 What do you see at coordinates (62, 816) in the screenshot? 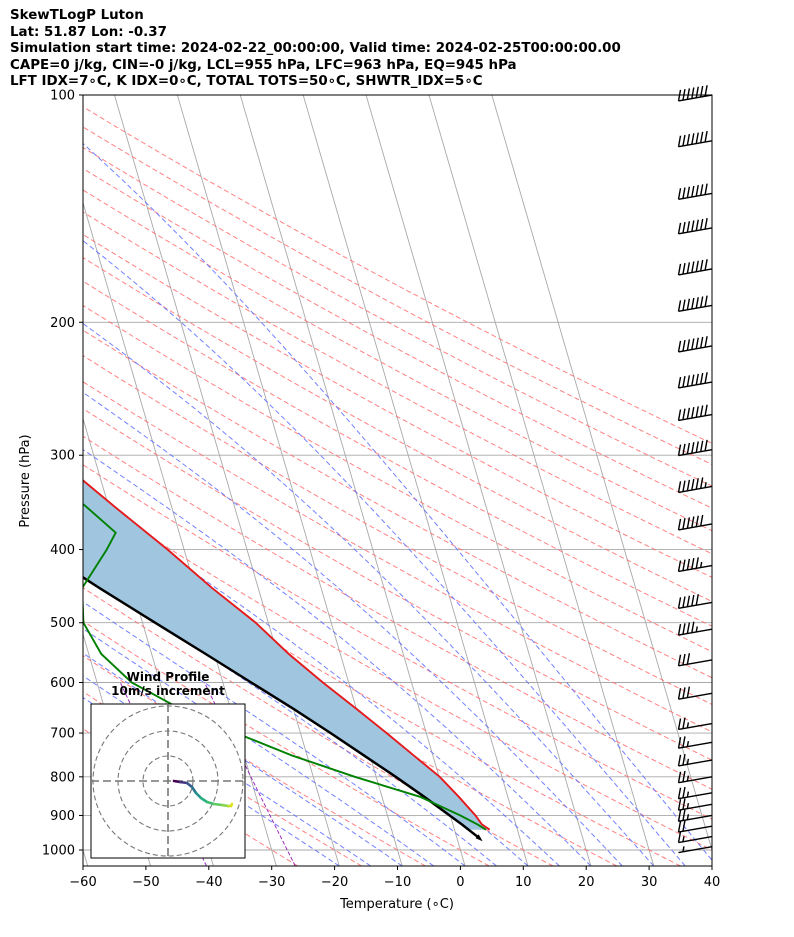
I see `y-tick-label: 900` at bounding box center [62, 816].